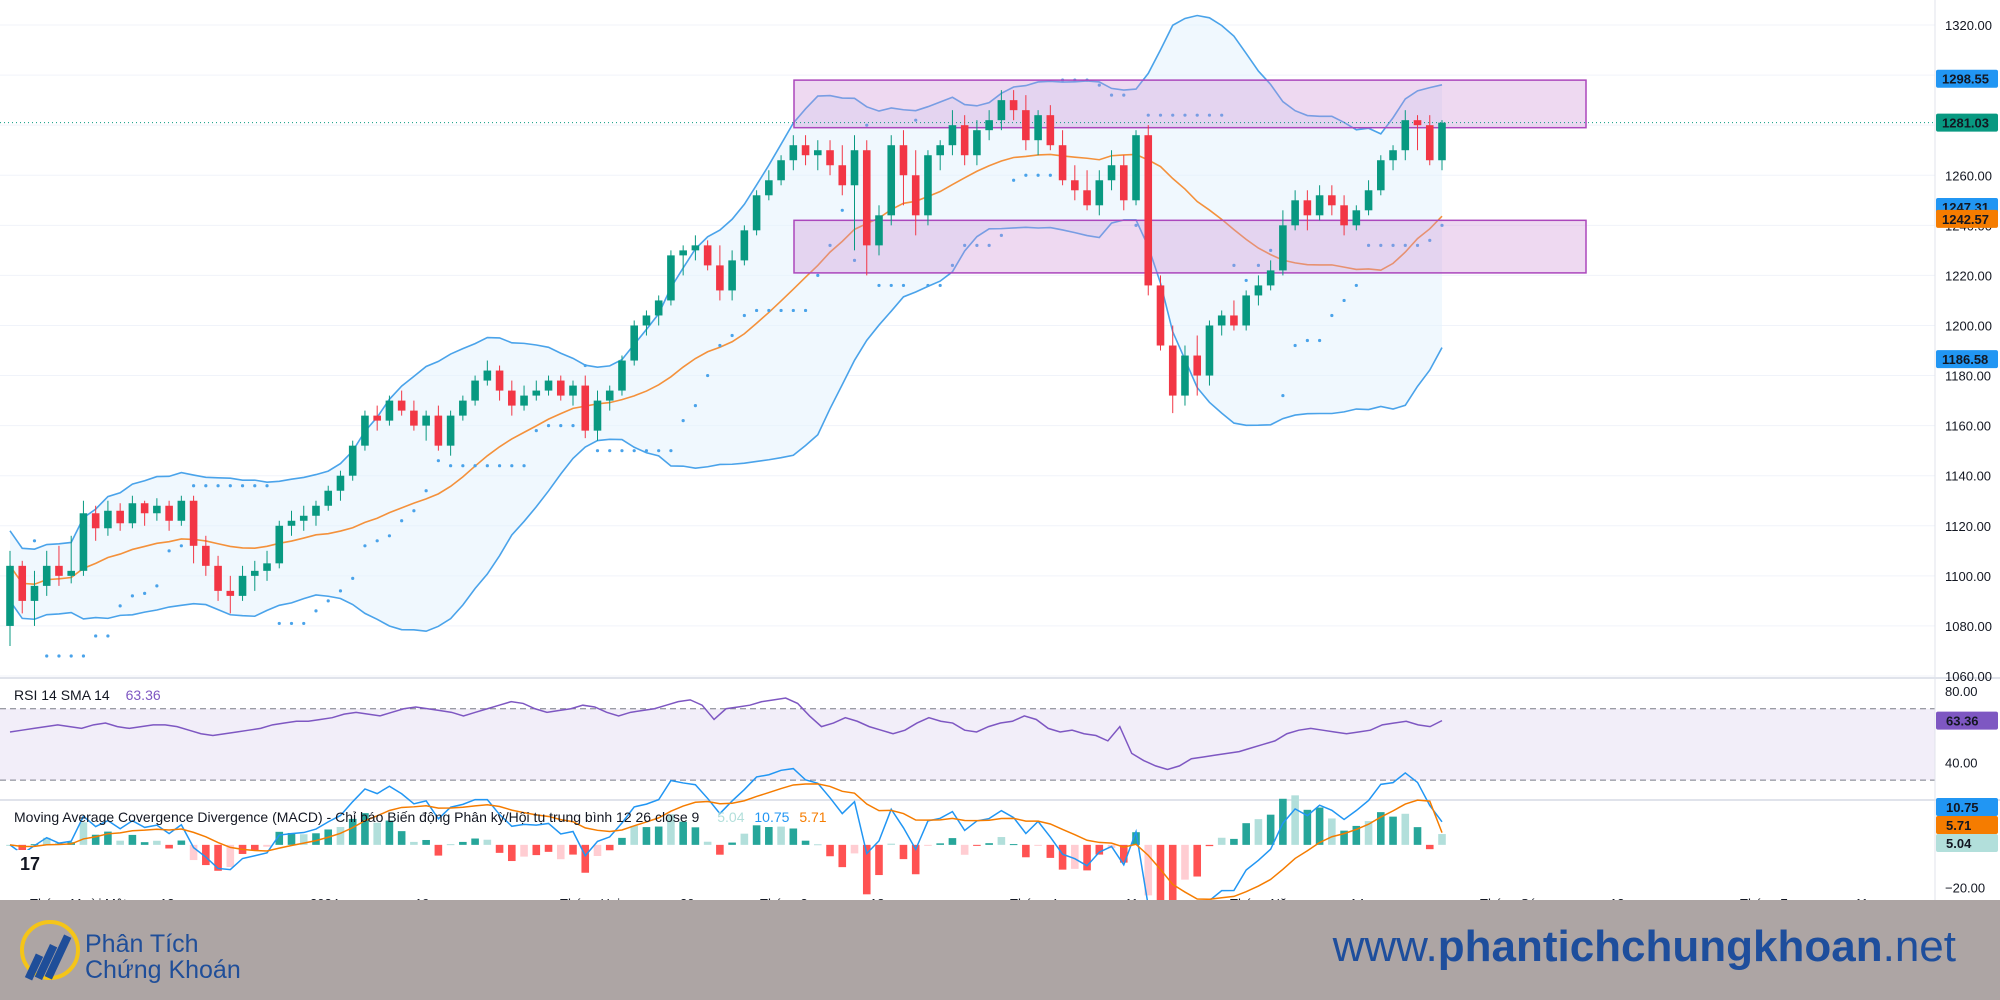 The width and height of the screenshot is (2000, 1000). What do you see at coordinates (143, 695) in the screenshot?
I see `rsi-legend-value: 63.36` at bounding box center [143, 695].